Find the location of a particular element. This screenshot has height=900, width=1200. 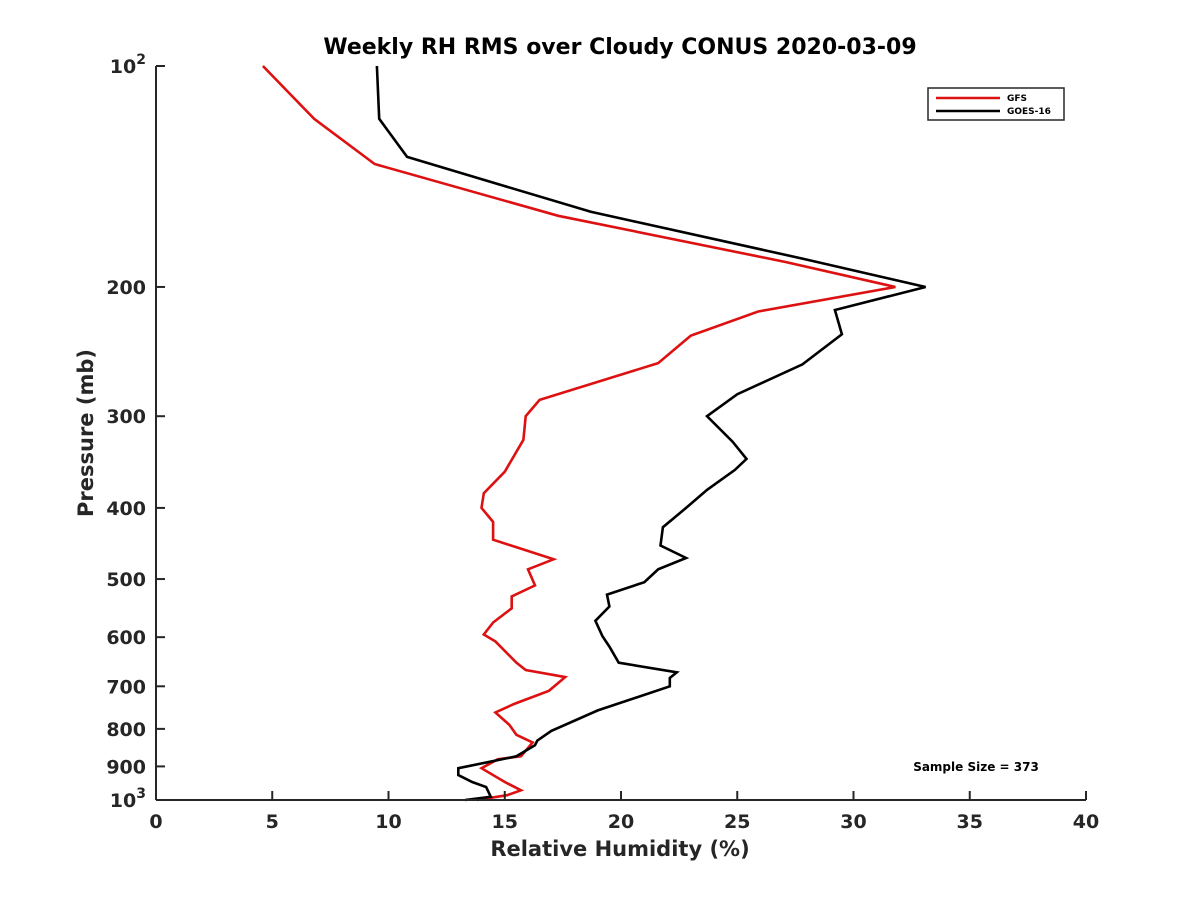

x-axis-ticks: 0 5 10 15 20 25 30 35 40 is located at coordinates (624, 812).